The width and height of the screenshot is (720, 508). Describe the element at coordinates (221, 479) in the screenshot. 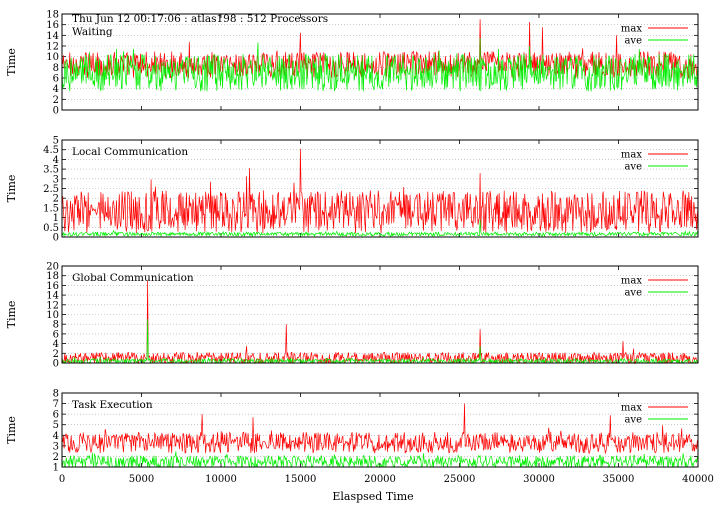

I see `x-tick-label: 10000` at that location.